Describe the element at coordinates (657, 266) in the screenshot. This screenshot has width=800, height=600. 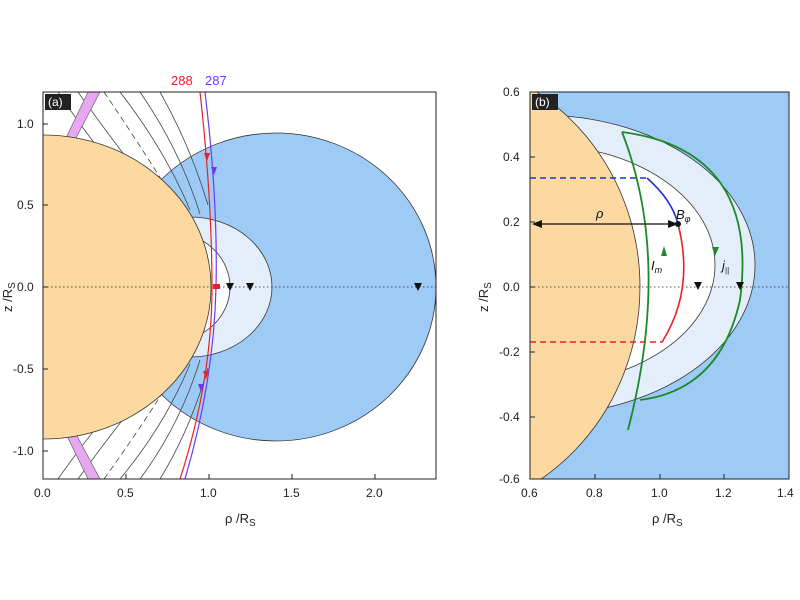
I see `current-im-label: Im` at that location.